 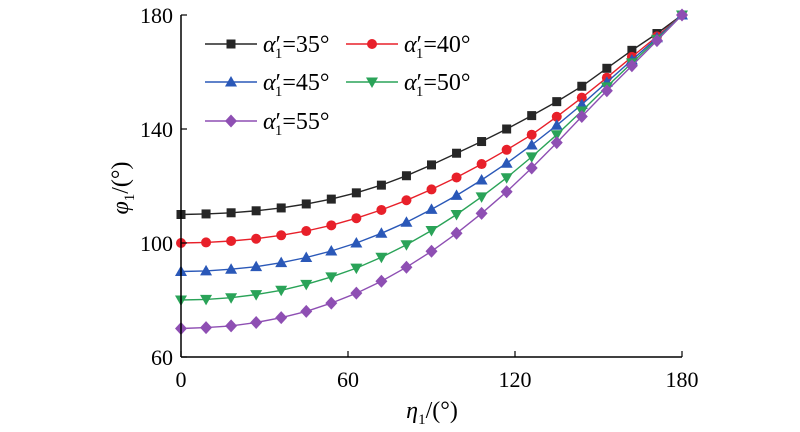 I want to click on legend: α′1=35° α′1=40° α′1=45° α′1=50° α′1=55°, so click(x=338, y=85).